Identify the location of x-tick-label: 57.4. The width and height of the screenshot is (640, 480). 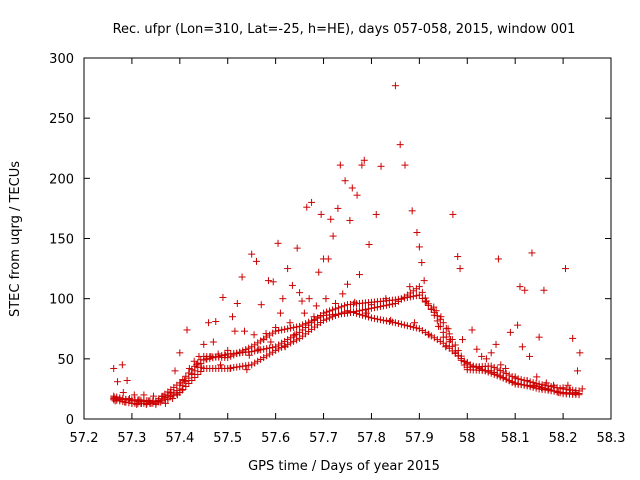
(179, 438).